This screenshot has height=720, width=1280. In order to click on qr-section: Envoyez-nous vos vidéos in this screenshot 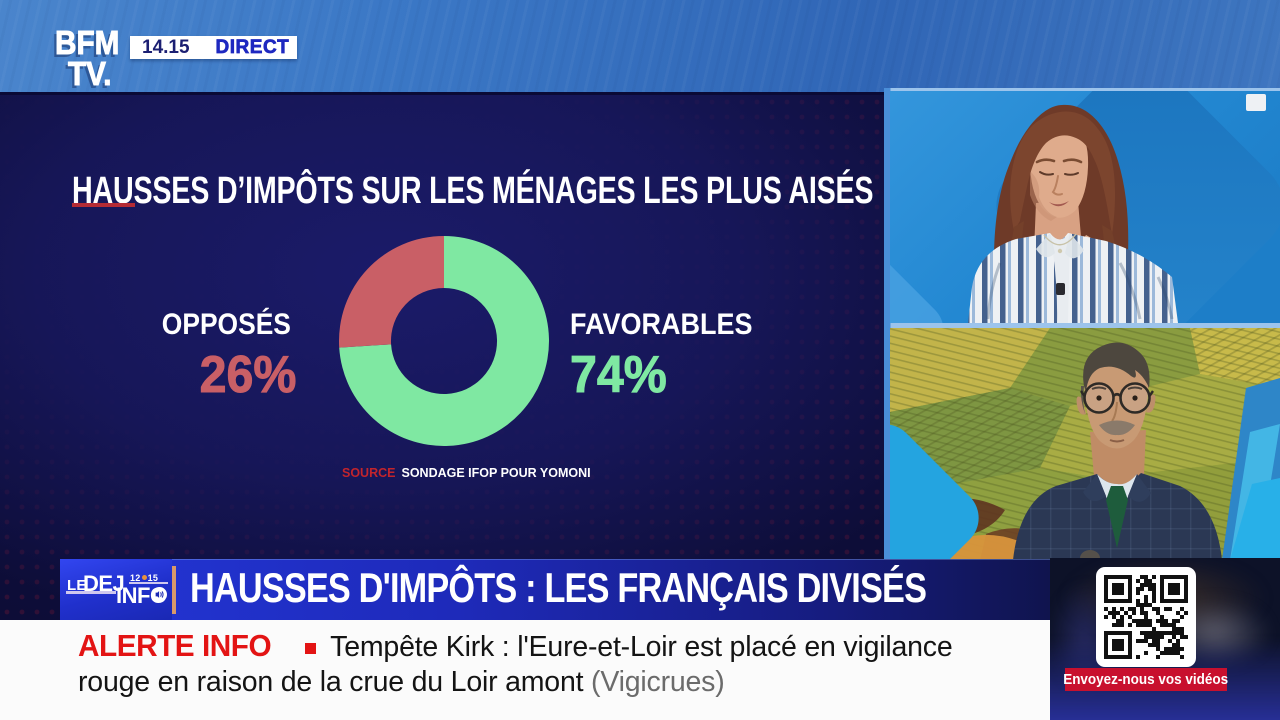, I will do `click(1165, 639)`.